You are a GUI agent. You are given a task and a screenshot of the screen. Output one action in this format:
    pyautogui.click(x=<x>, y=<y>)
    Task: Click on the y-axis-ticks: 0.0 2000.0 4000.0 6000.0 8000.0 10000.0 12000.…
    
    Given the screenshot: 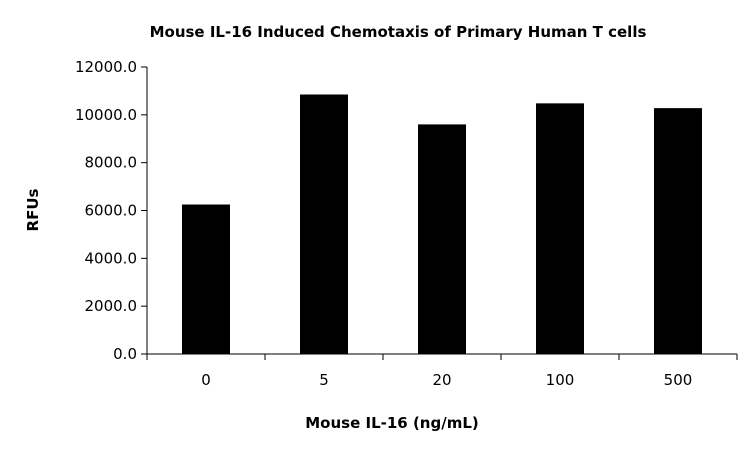 What is the action you would take?
    pyautogui.click(x=111, y=210)
    